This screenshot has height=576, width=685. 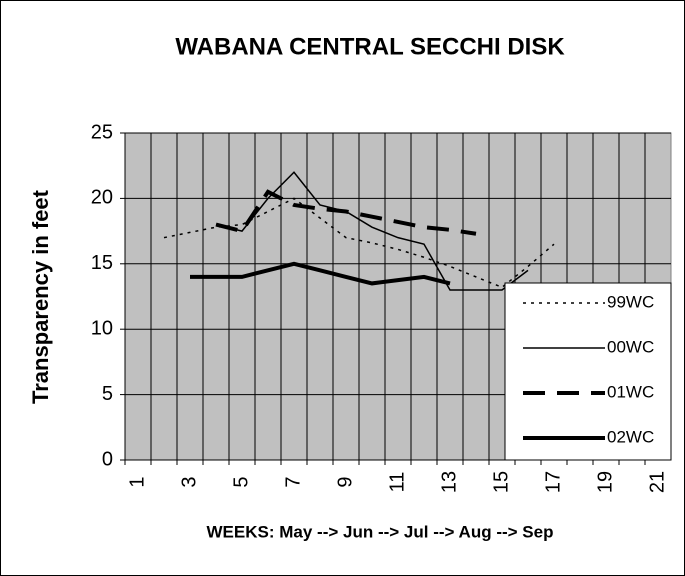 I want to click on x-tick-label: 3, so click(x=189, y=481).